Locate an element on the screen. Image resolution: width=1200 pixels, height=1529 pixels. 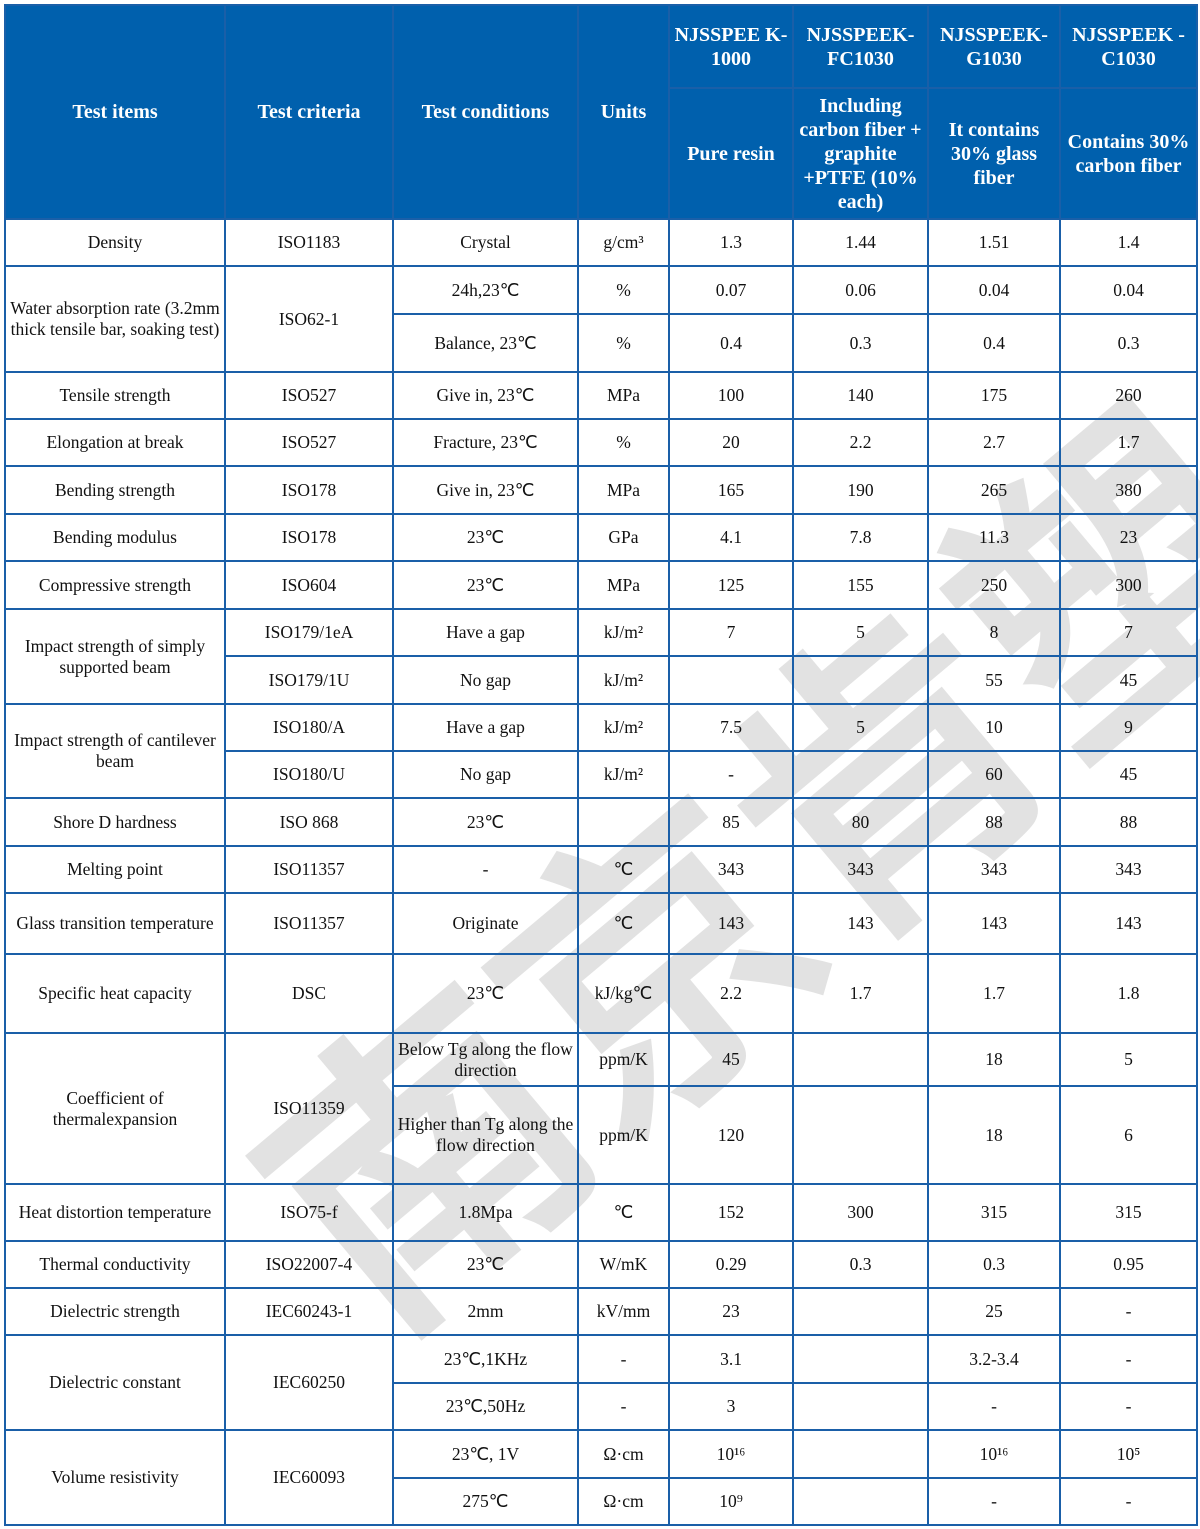
value-cell-g1030: 143 is located at coordinates (994, 923).